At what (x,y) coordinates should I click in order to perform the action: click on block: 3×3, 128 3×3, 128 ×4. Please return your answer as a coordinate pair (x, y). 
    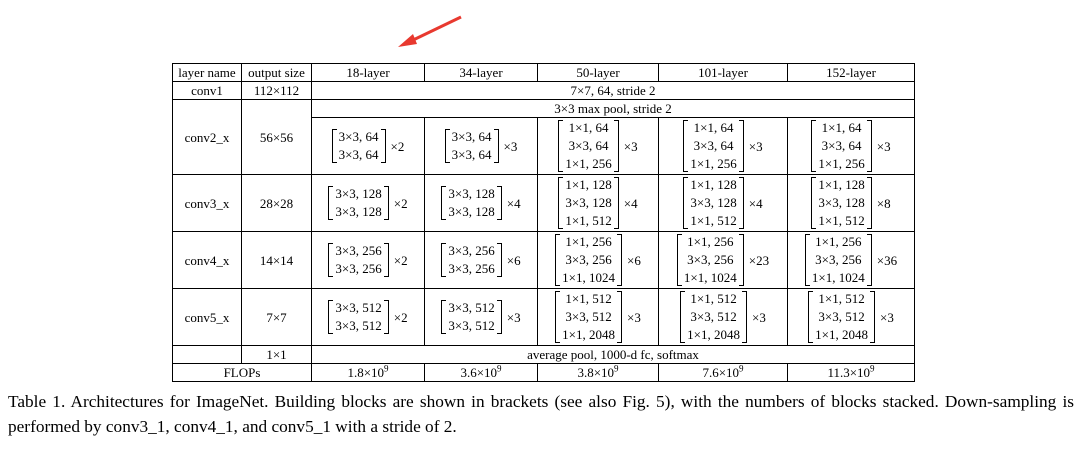
    Looking at the image, I should click on (481, 203).